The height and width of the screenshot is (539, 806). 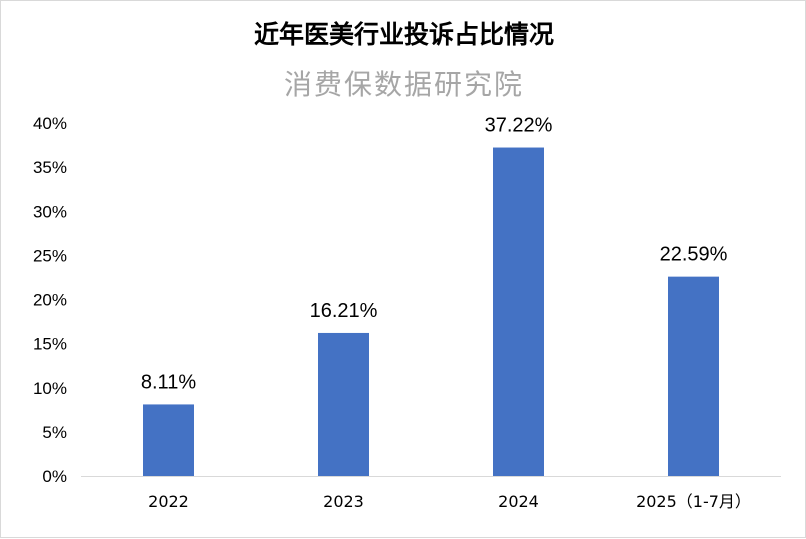 I want to click on chart-subtitle: 消费保数据研究院, so click(x=403, y=84).